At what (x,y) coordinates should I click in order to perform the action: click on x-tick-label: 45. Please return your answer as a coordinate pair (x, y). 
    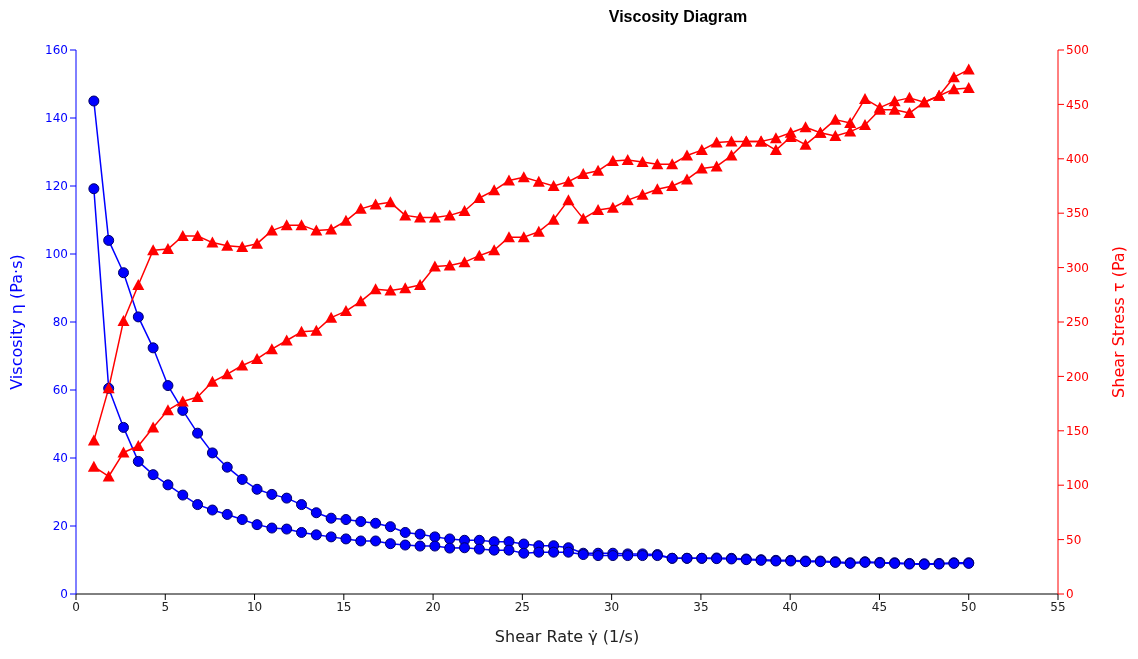
    Looking at the image, I should click on (879, 606).